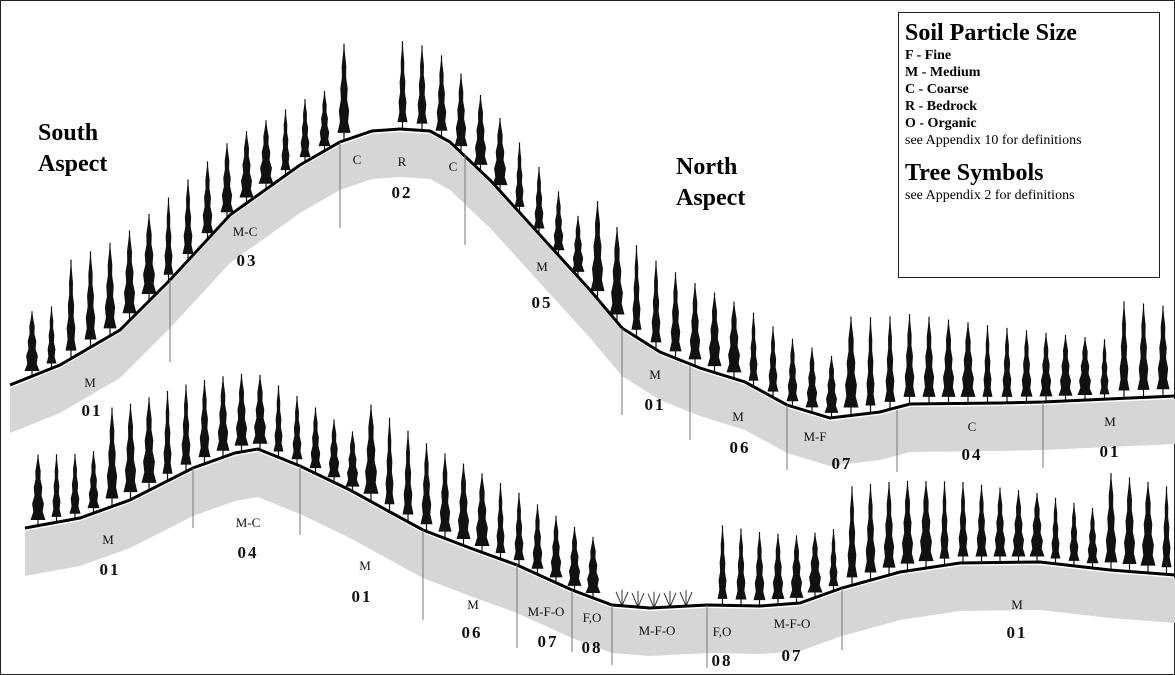  What do you see at coordinates (247, 260) in the screenshot?
I see `unit-label: 03` at bounding box center [247, 260].